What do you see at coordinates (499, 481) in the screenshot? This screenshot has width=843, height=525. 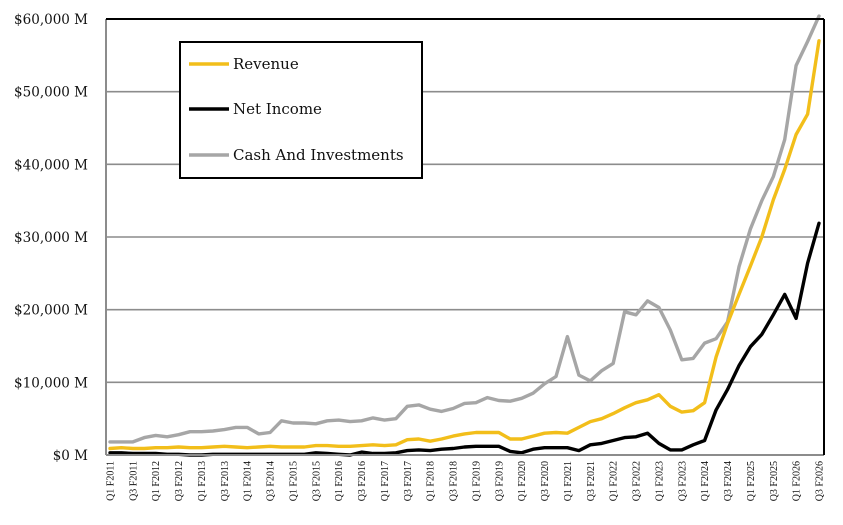 I see `x-tick-label: Q3 F2019` at bounding box center [499, 481].